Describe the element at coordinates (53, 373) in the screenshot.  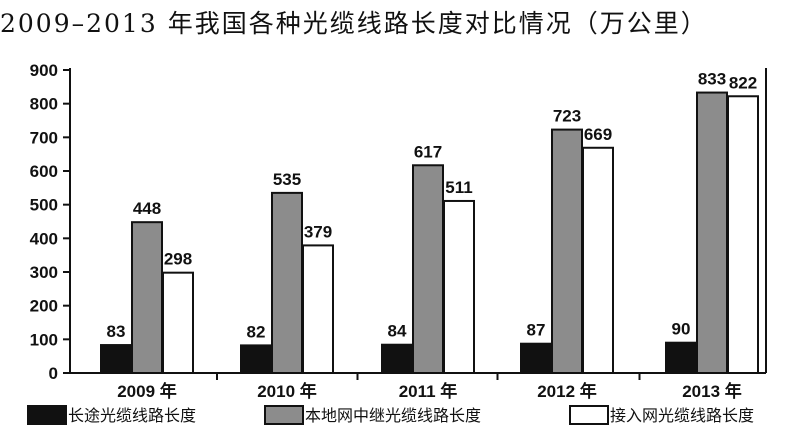
I see `y-tick-label-0: 0` at that location.